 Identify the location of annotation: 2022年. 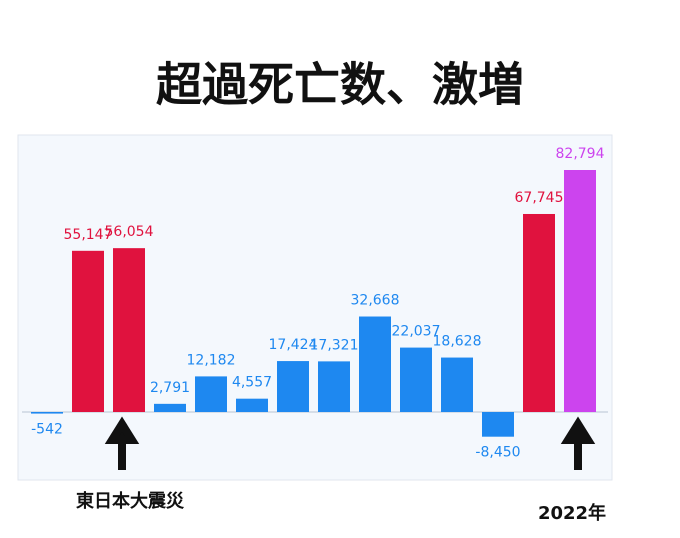
(572, 513).